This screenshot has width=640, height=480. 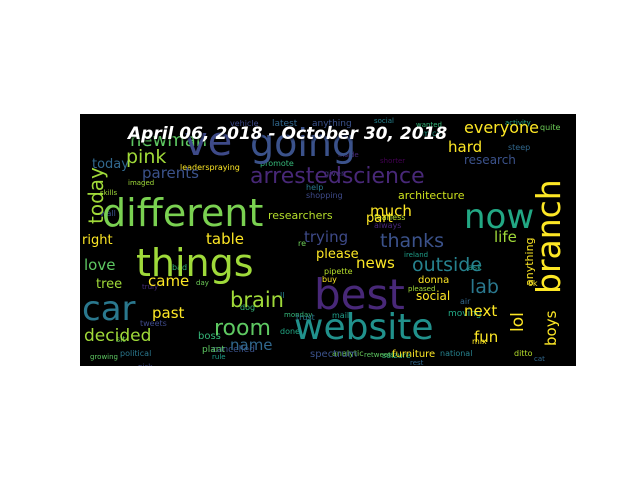 I want to click on cloud-word: car, so click(x=109, y=309).